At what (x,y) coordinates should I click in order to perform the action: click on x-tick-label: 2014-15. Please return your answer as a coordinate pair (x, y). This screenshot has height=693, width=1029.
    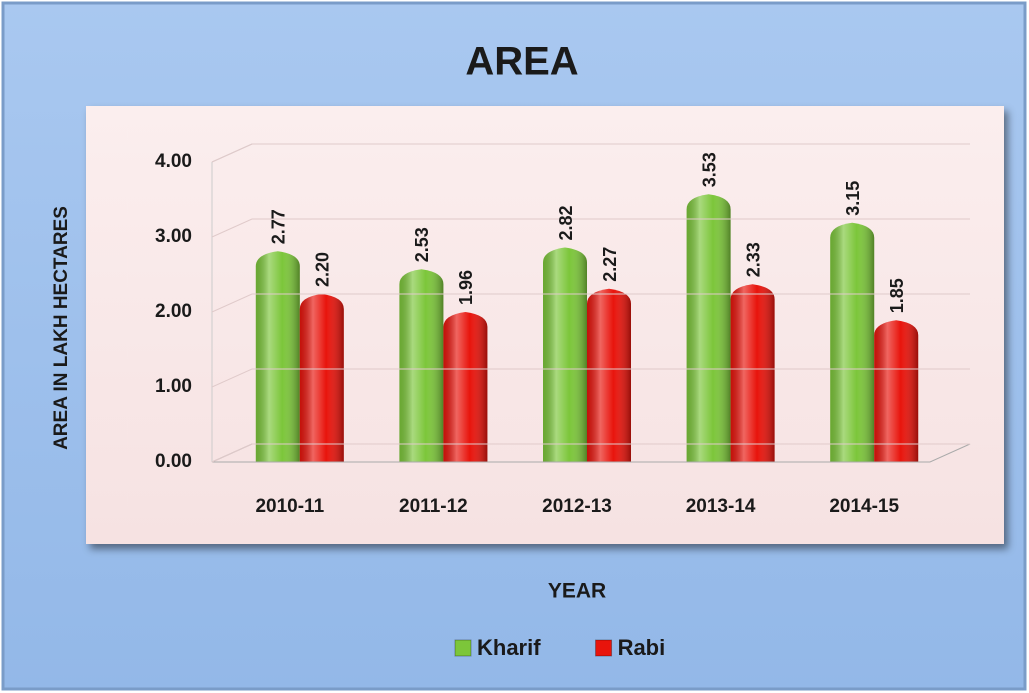
    Looking at the image, I should click on (864, 506).